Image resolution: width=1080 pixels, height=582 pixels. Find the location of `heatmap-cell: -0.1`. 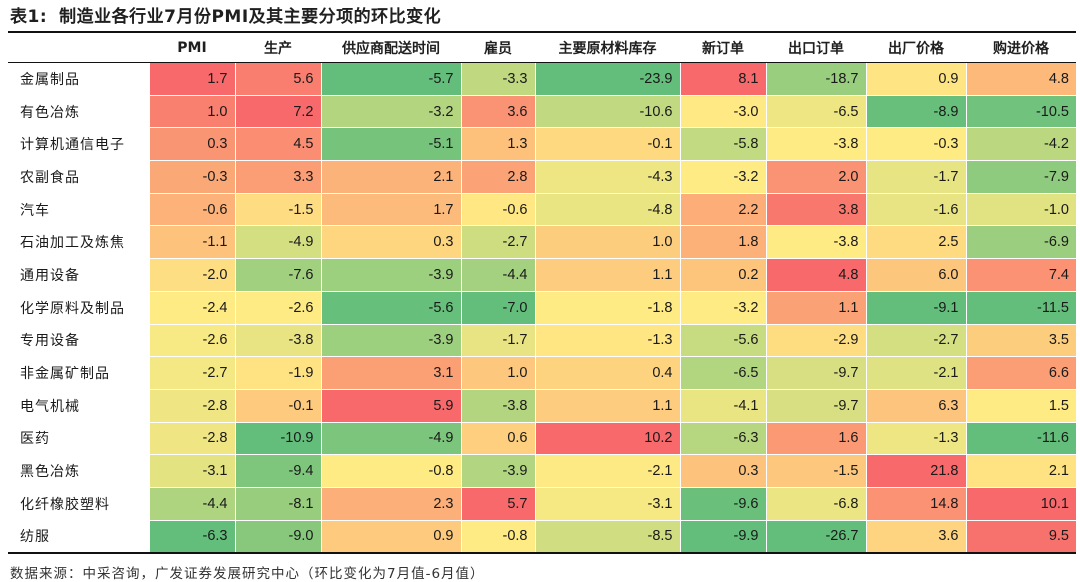

heatmap-cell: -0.1 is located at coordinates (607, 144).